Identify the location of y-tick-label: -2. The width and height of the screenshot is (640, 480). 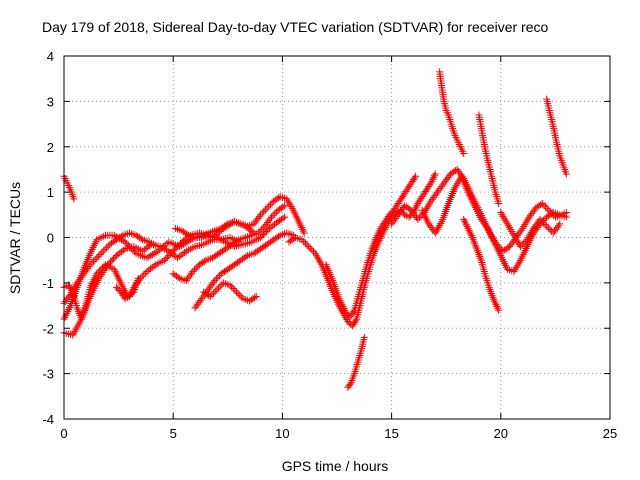
(48, 328).